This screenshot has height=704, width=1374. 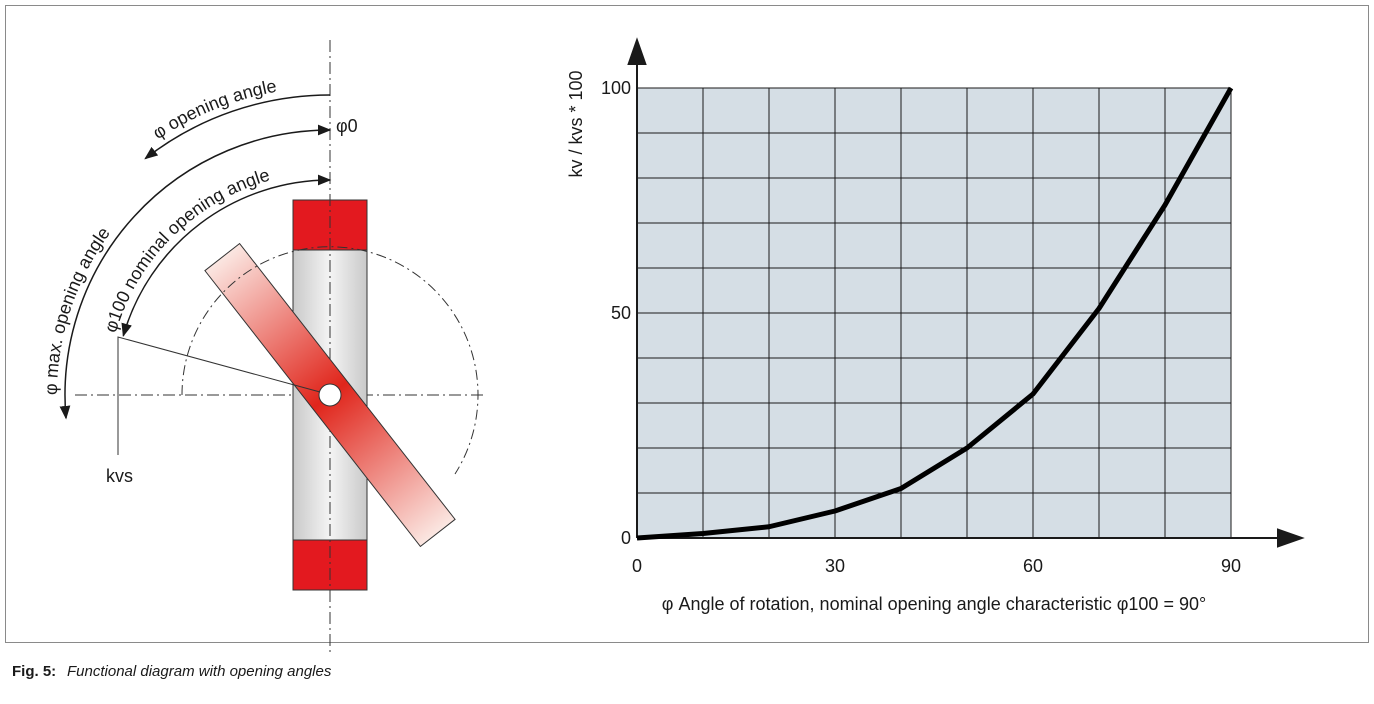 I want to click on x-tick-label: 0, so click(x=637, y=566).